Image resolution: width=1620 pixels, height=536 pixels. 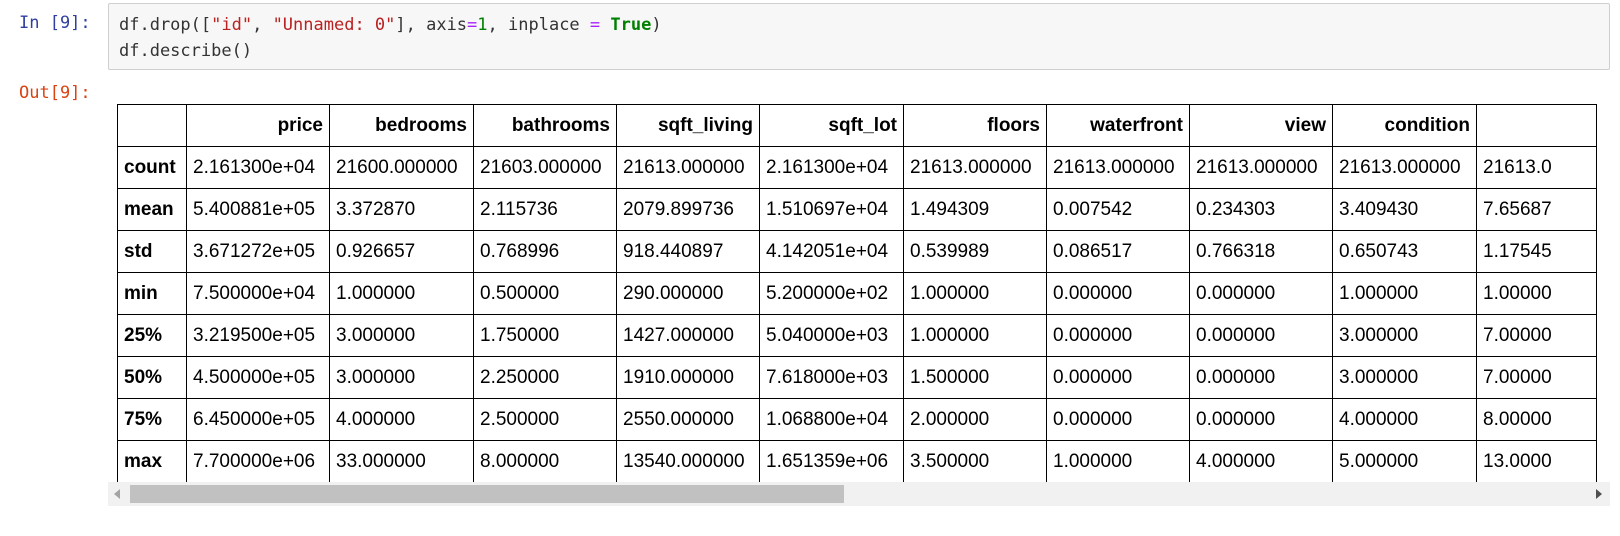 What do you see at coordinates (152, 167) in the screenshot?
I see `row-label: count` at bounding box center [152, 167].